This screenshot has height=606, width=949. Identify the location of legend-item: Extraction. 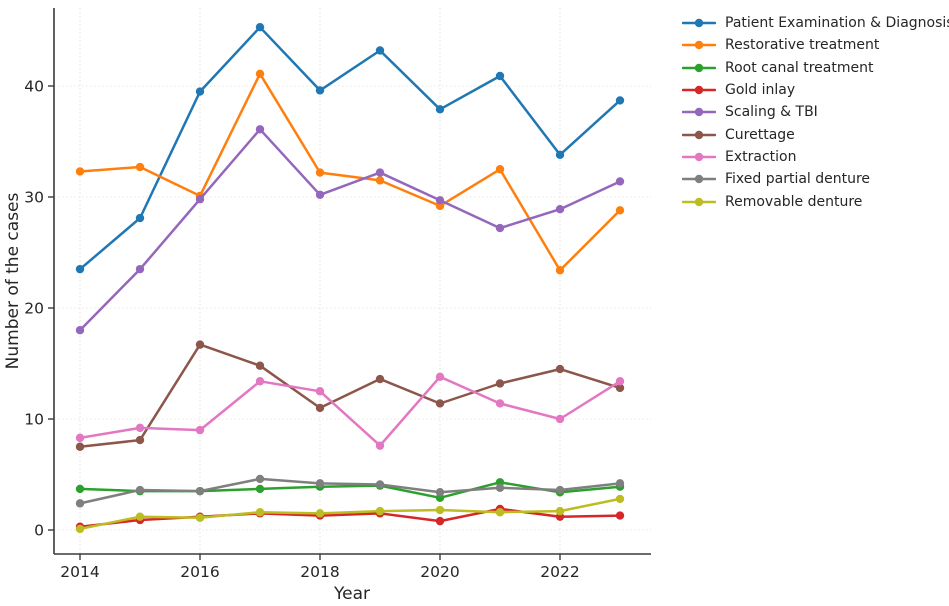
(815, 157).